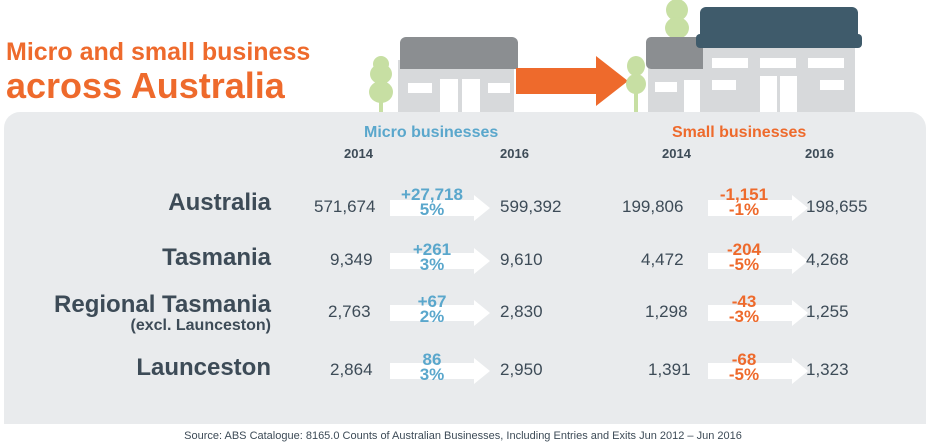 Image resolution: width=926 pixels, height=446 pixels. Describe the element at coordinates (827, 259) in the screenshot. I see `small-2016-value: 4,268` at that location.